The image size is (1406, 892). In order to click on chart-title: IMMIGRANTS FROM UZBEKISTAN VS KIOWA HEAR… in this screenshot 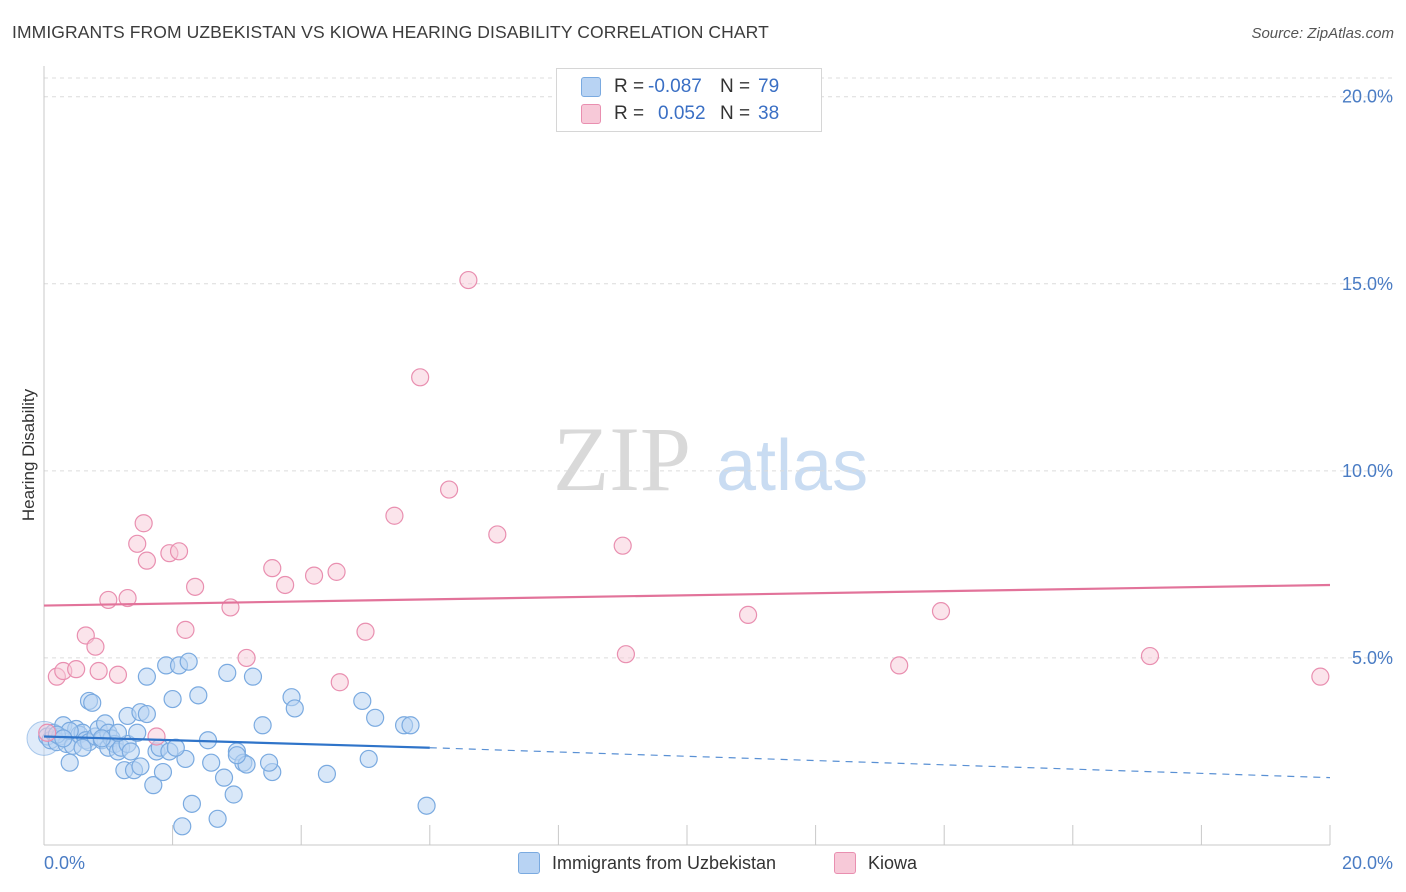, I will do `click(390, 32)`.